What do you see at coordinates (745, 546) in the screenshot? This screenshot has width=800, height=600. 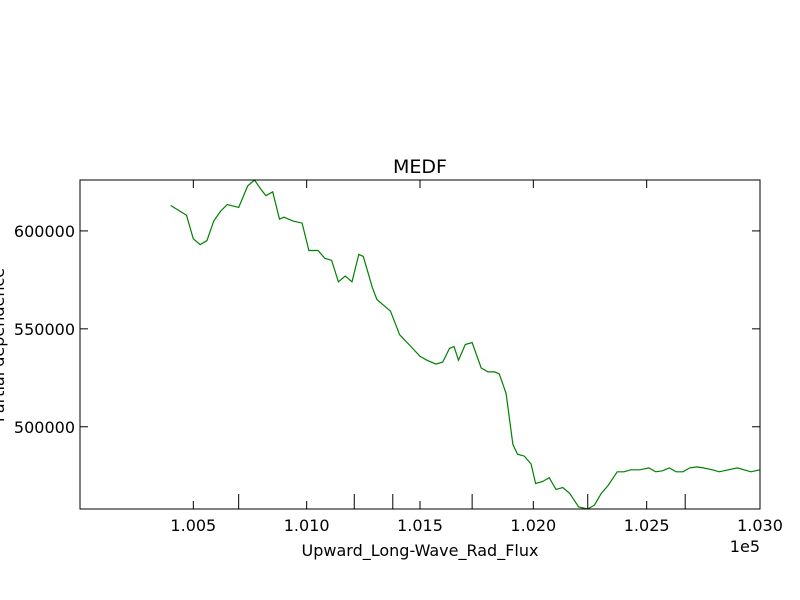 I see `x-axis-offset-label: 1e5` at bounding box center [745, 546].